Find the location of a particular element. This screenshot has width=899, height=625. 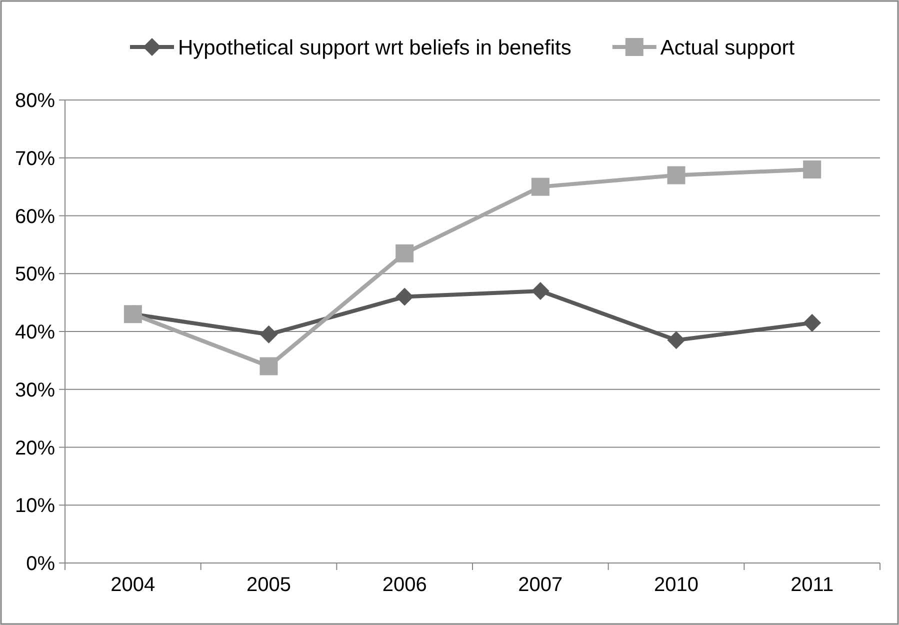

y-tick-label: 70% is located at coordinates (35, 159).